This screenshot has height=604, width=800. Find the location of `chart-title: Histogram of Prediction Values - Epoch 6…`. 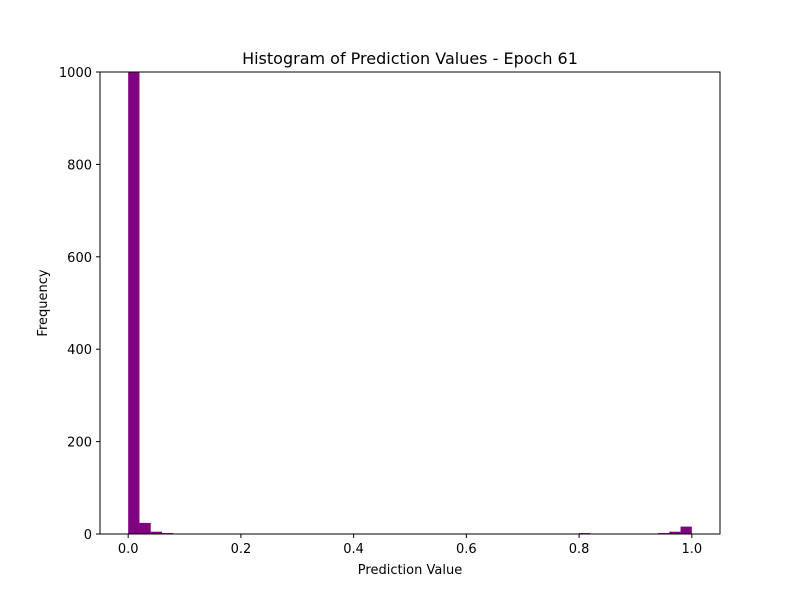

chart-title: Histogram of Prediction Values - Epoch 6… is located at coordinates (410, 58).